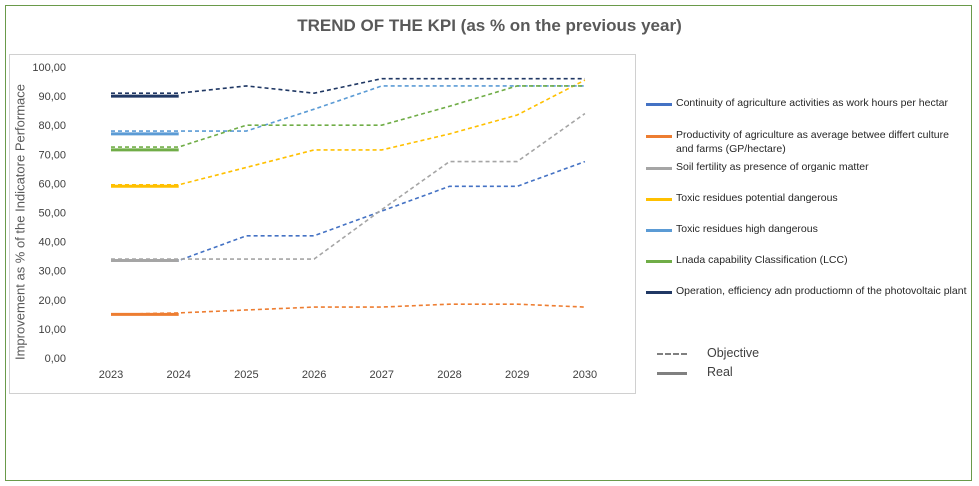 This screenshot has height=486, width=979. What do you see at coordinates (449, 375) in the screenshot?
I see `x-tick-label: 2028` at bounding box center [449, 375].